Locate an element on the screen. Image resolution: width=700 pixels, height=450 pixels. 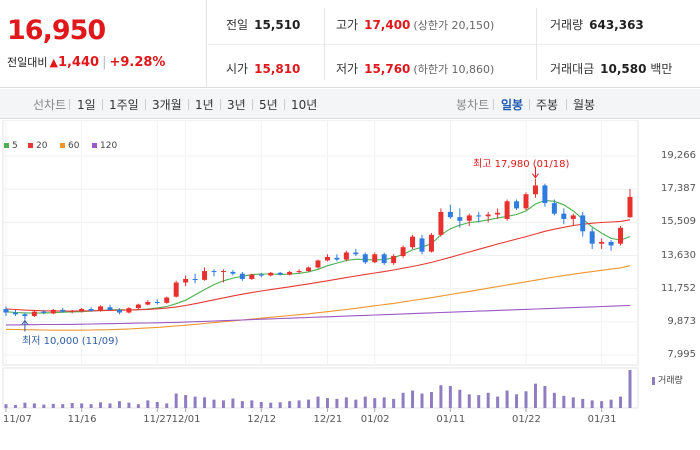
volume: 거래량 643,363 is located at coordinates (597, 24).